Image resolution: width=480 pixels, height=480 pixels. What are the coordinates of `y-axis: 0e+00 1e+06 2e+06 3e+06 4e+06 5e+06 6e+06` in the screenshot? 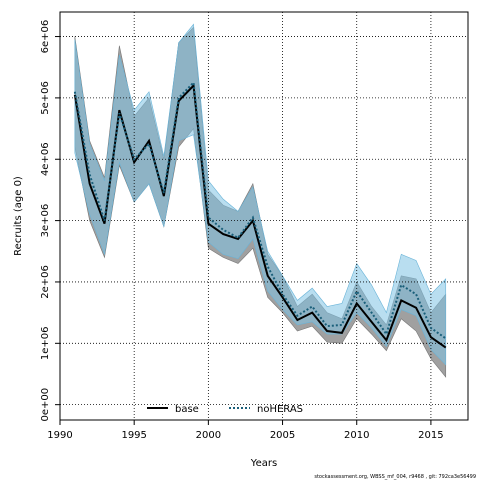 It's located at (50, 221).